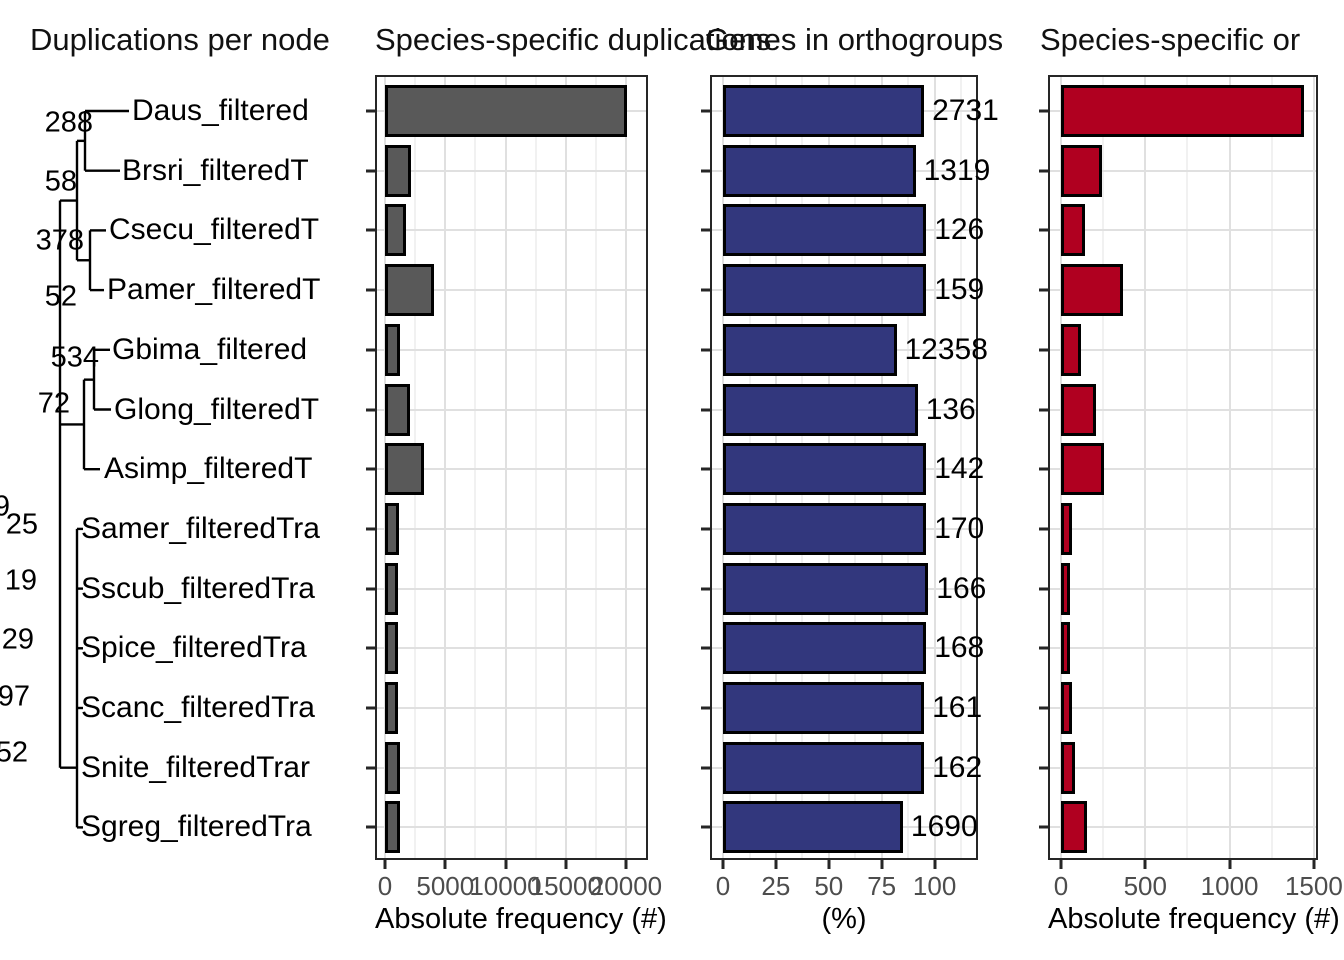 The width and height of the screenshot is (1344, 960). Describe the element at coordinates (959, 528) in the screenshot. I see `bar-value-label: 170` at that location.